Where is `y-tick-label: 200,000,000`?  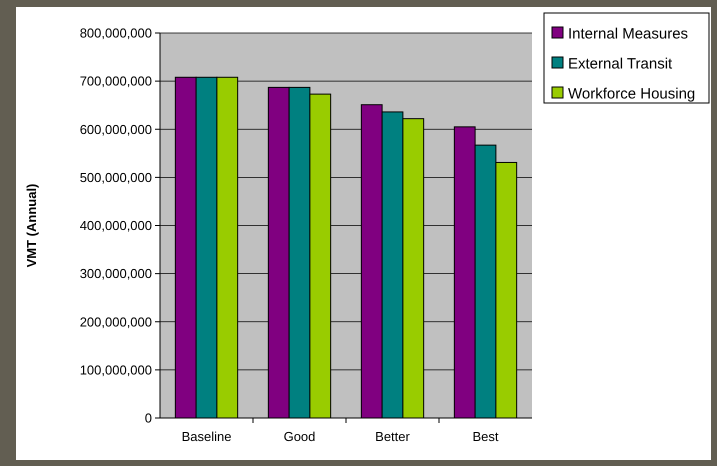
y-tick-label: 200,000,000 is located at coordinates (116, 322).